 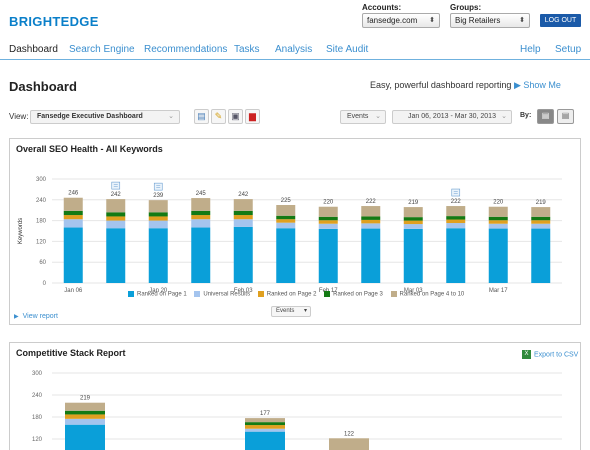 What do you see at coordinates (45, 284) in the screenshot?
I see `y-tick-label: 0` at bounding box center [45, 284].